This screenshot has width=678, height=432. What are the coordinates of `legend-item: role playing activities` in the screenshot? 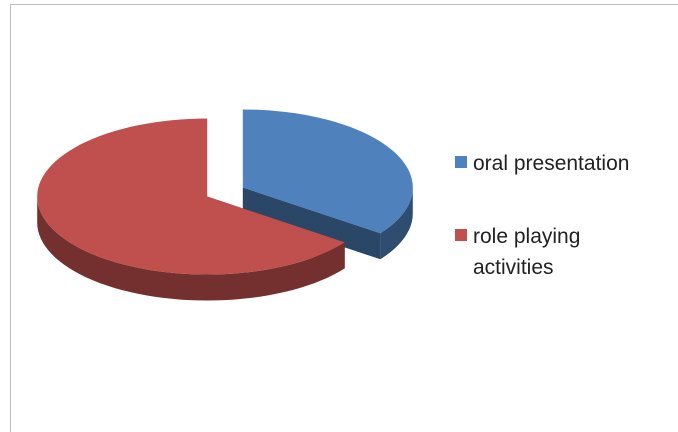 It's located at (560, 252).